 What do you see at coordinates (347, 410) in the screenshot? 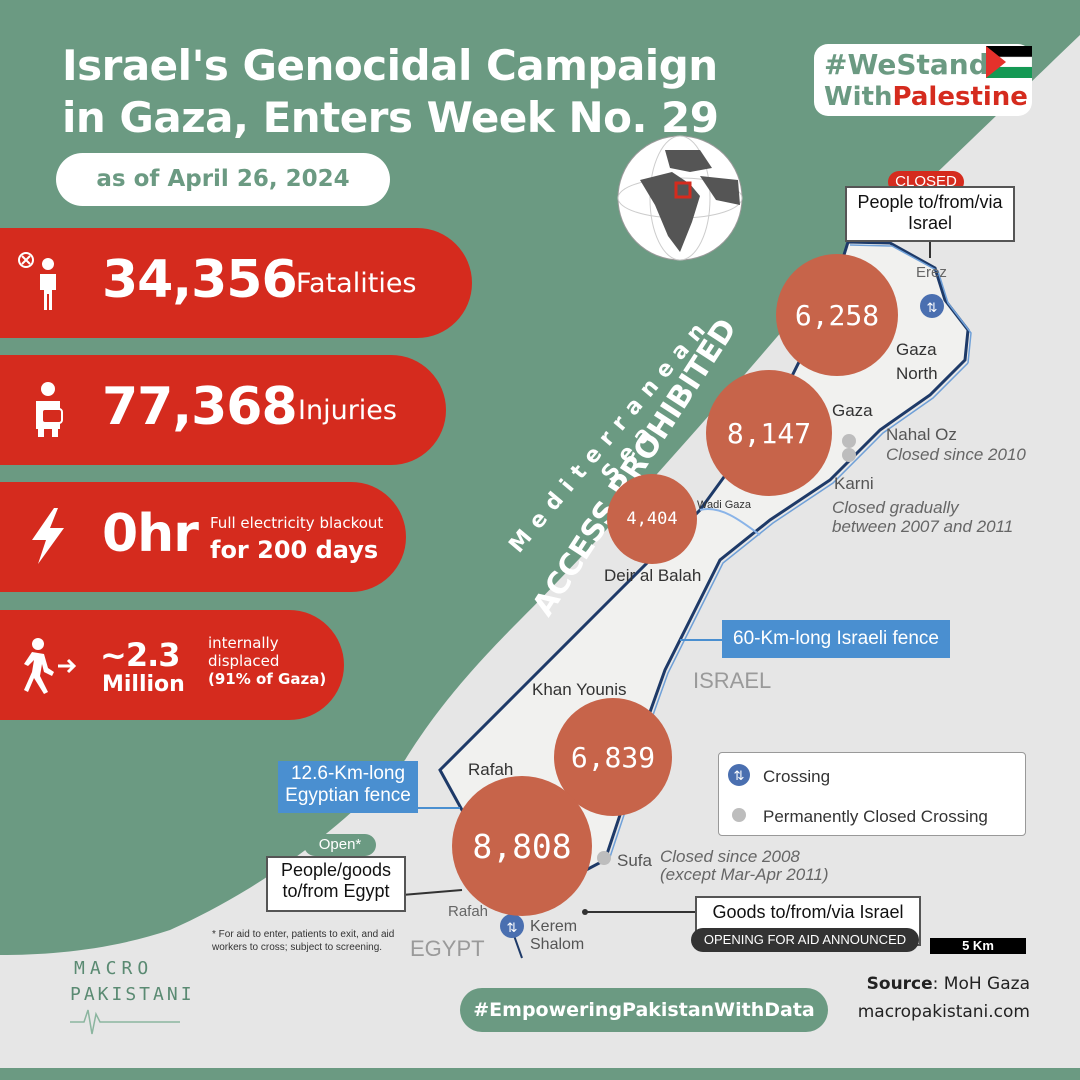
I see `injuries-label: Injuries` at bounding box center [347, 410].